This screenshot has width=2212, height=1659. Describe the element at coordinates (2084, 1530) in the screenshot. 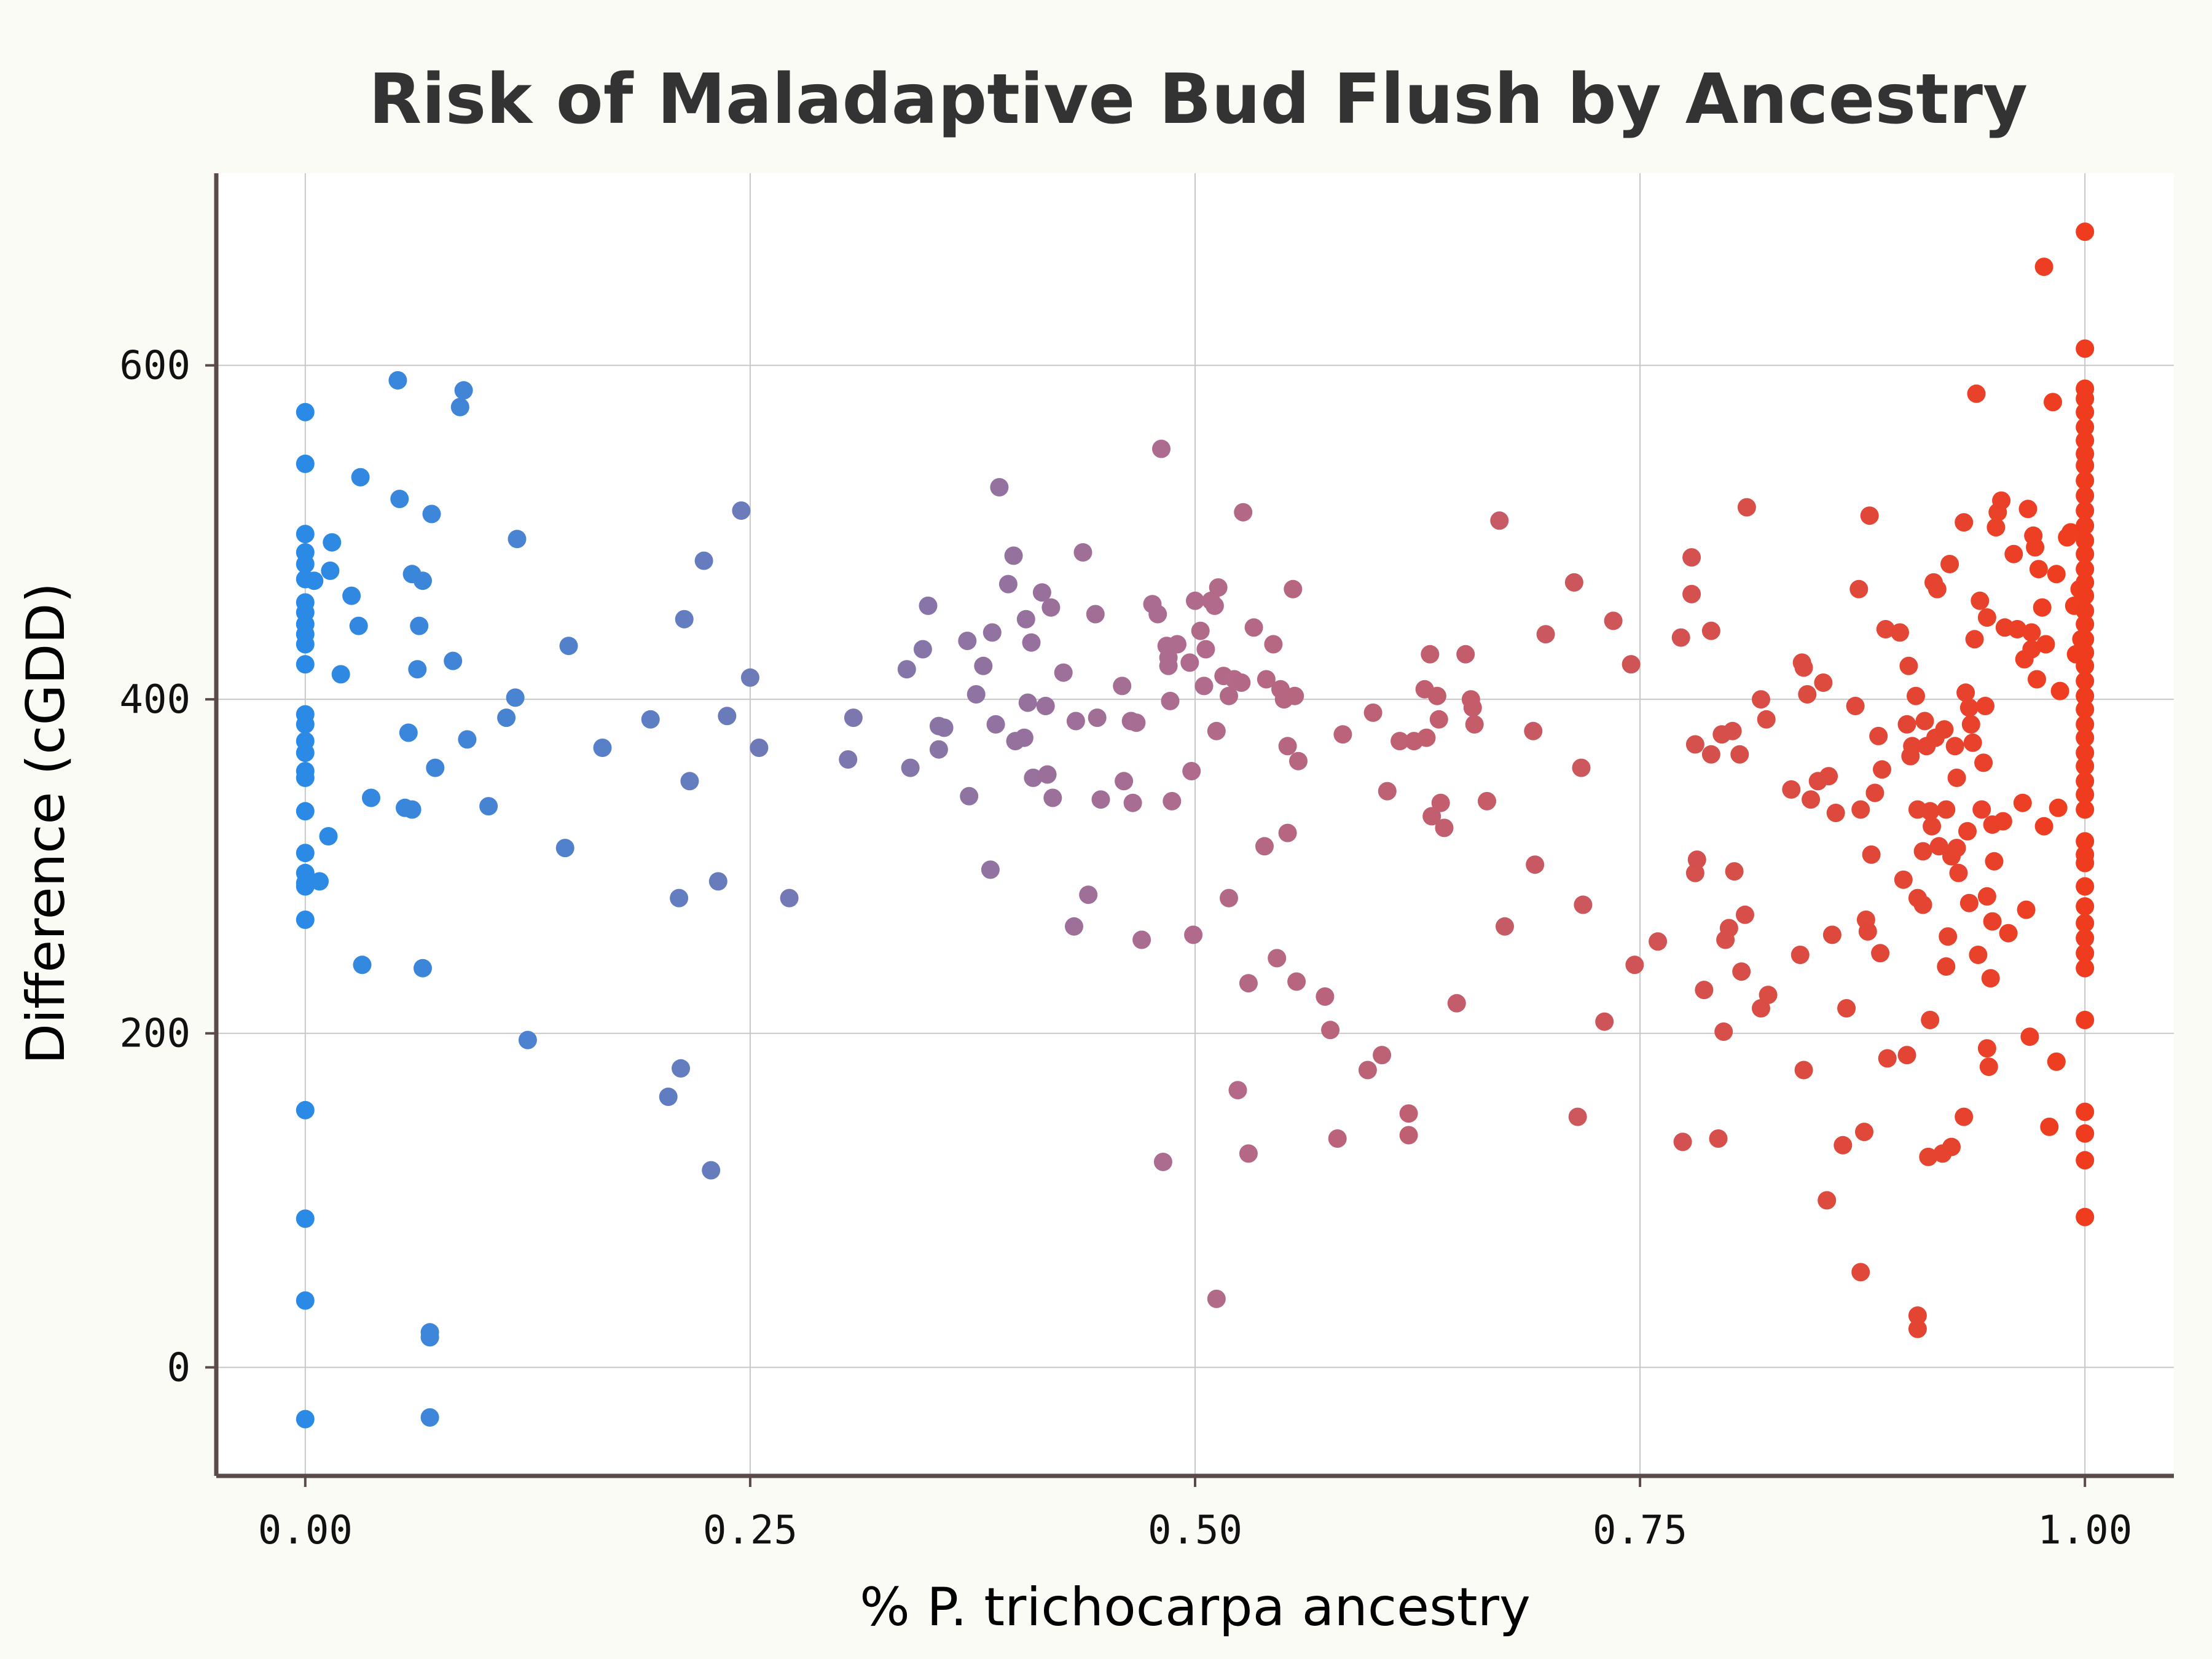

I see `x-tick-label: 1.00` at that location.